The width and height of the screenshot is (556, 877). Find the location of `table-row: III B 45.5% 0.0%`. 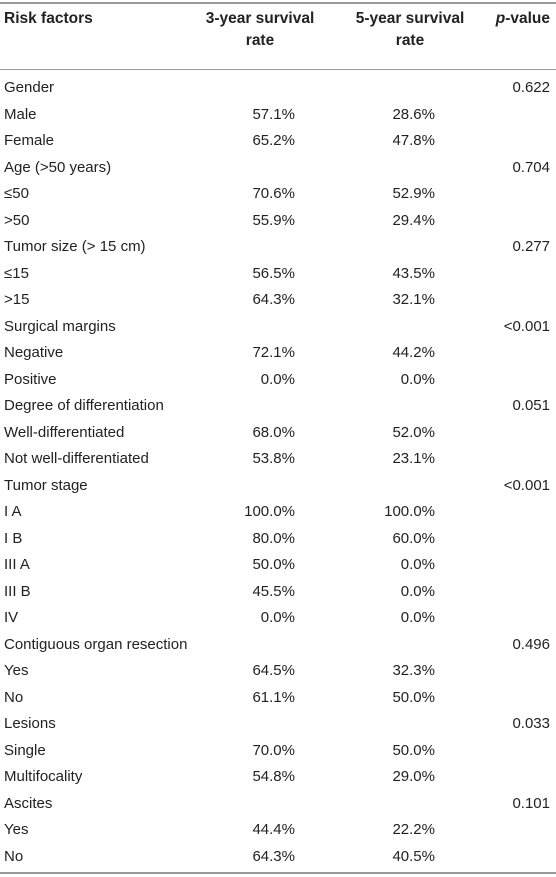

table-row: III B 45.5% 0.0% is located at coordinates (278, 592).